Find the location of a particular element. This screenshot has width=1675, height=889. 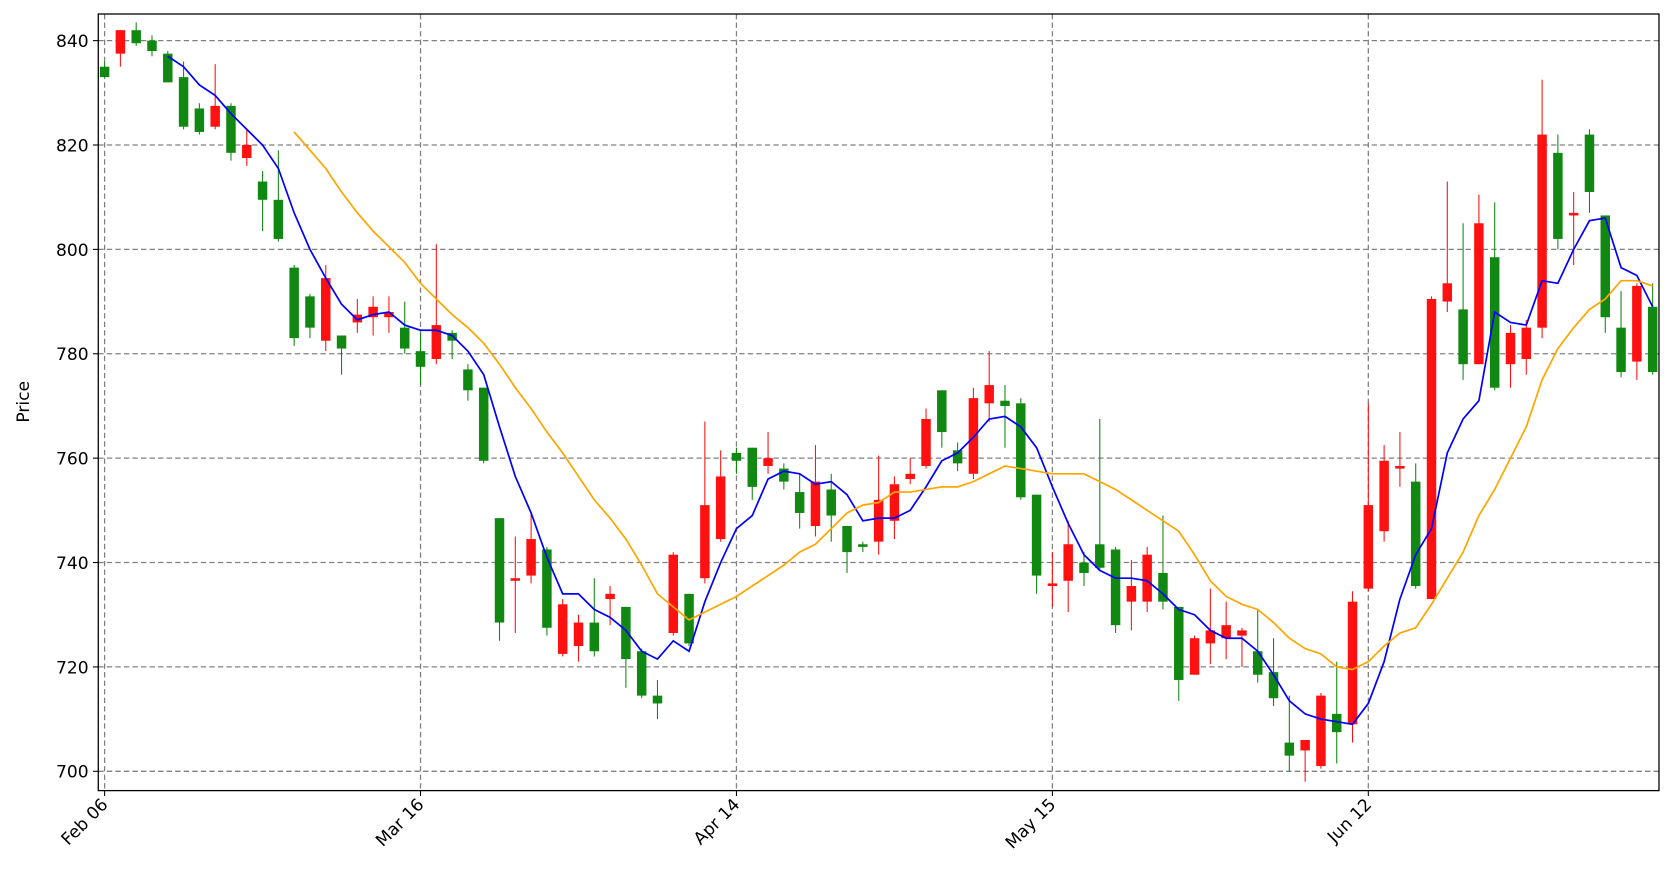

y-tick-label: 740 is located at coordinates (72, 564).